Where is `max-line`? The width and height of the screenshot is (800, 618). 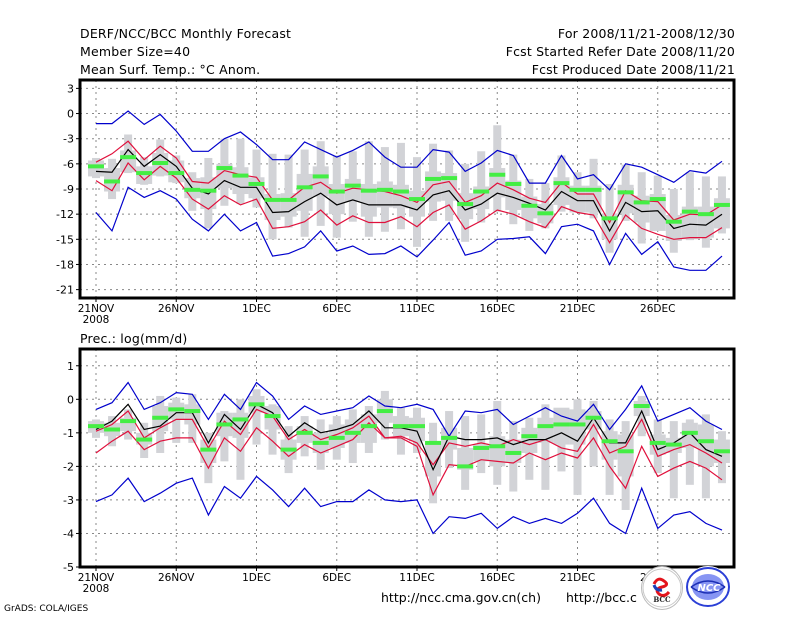
max-line is located at coordinates (409, 150).